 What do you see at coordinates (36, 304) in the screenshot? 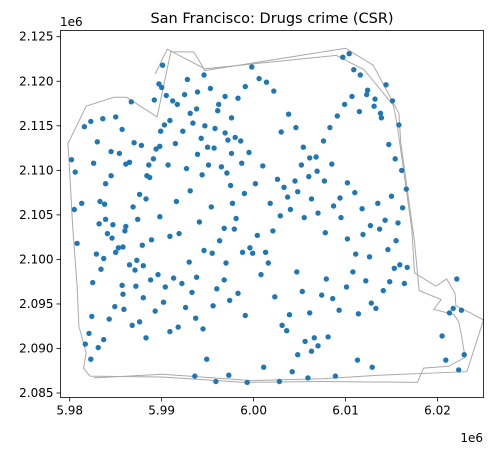
I see `y-tick-label: 2.095` at bounding box center [36, 304].